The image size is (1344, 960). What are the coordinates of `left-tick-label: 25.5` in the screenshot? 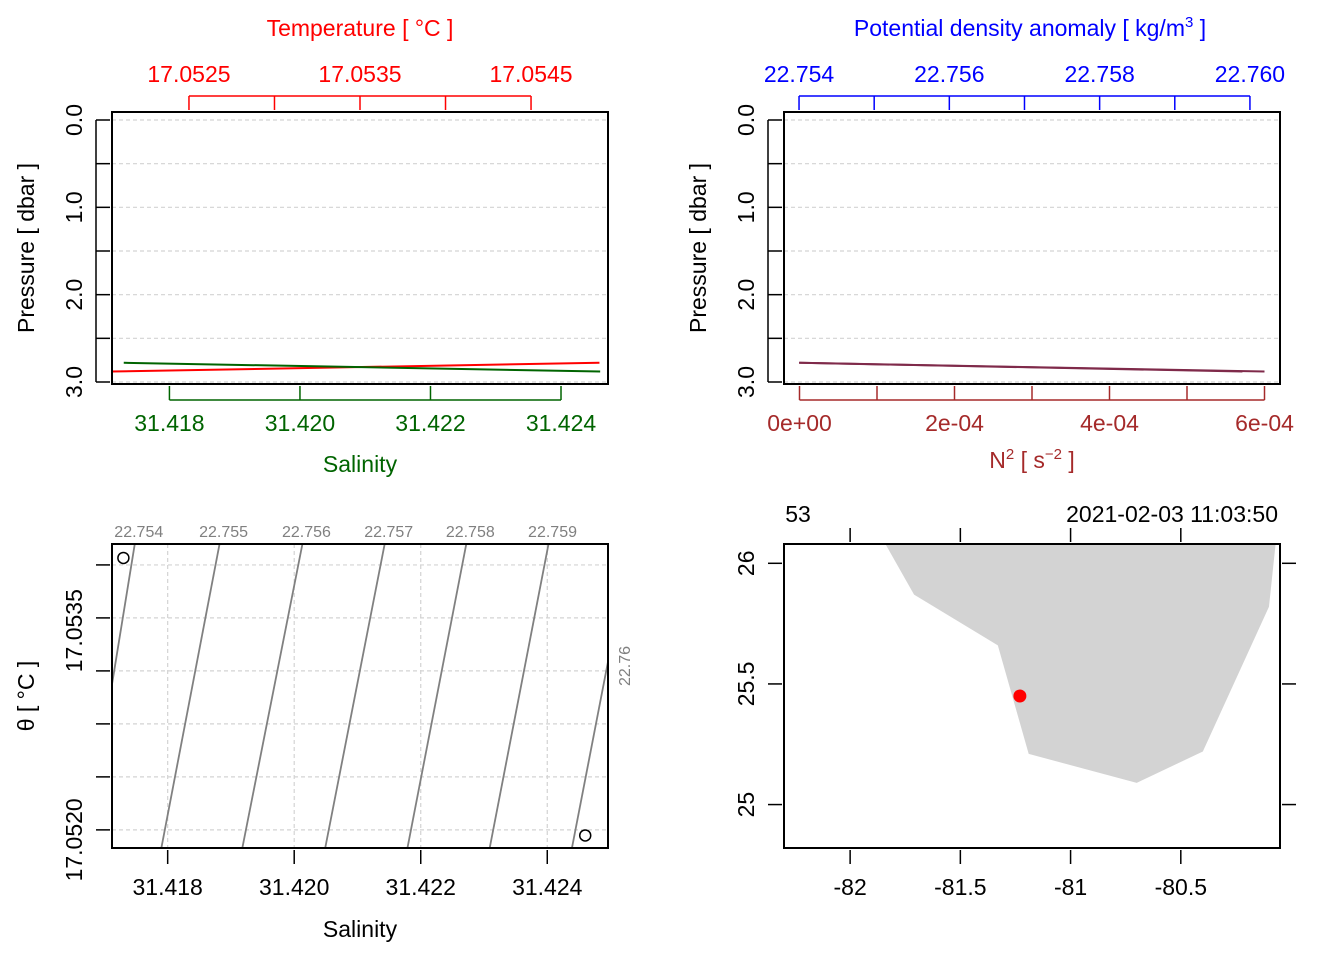 It's located at (746, 684).